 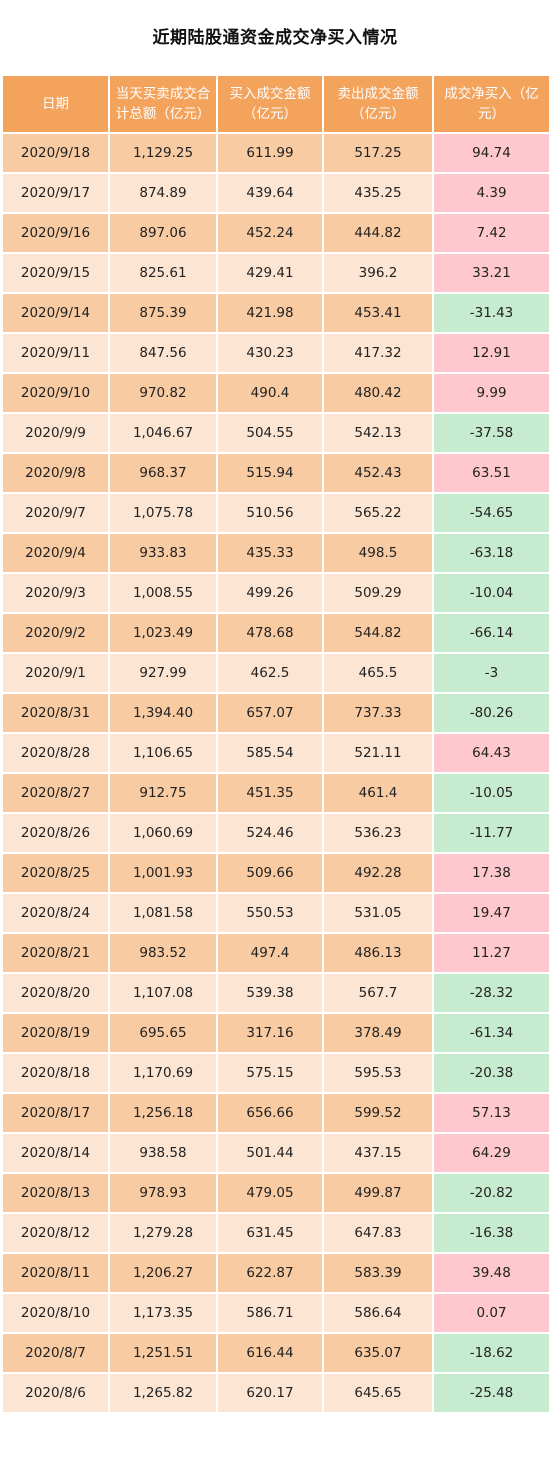 What do you see at coordinates (491, 1193) in the screenshot?
I see `cell-net: -20.82` at bounding box center [491, 1193].